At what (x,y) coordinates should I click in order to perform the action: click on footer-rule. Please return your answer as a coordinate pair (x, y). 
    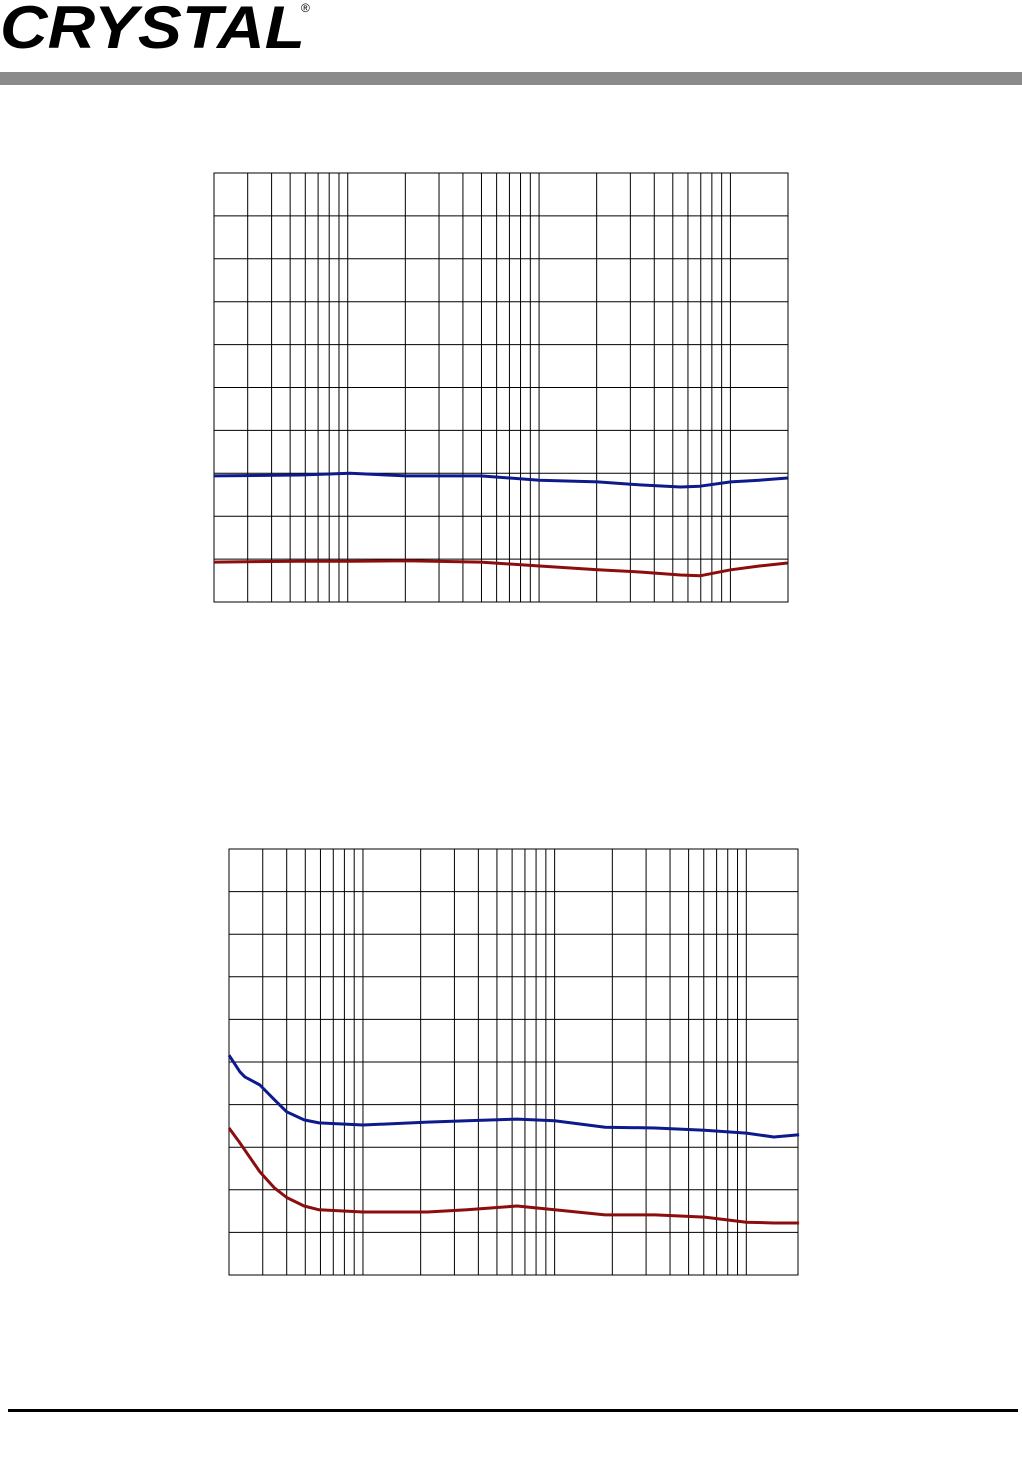
    Looking at the image, I should click on (513, 1410).